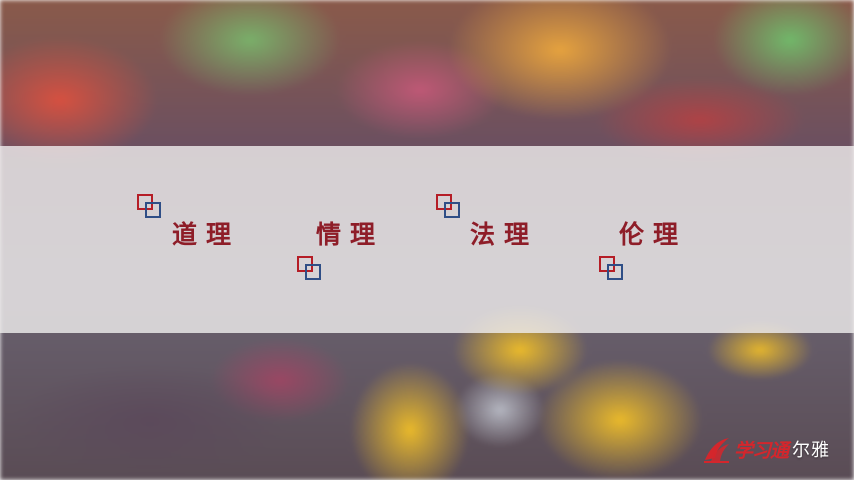 This screenshot has height=480, width=854. I want to click on brand-logo: 学习通 尔雅, so click(766, 449).